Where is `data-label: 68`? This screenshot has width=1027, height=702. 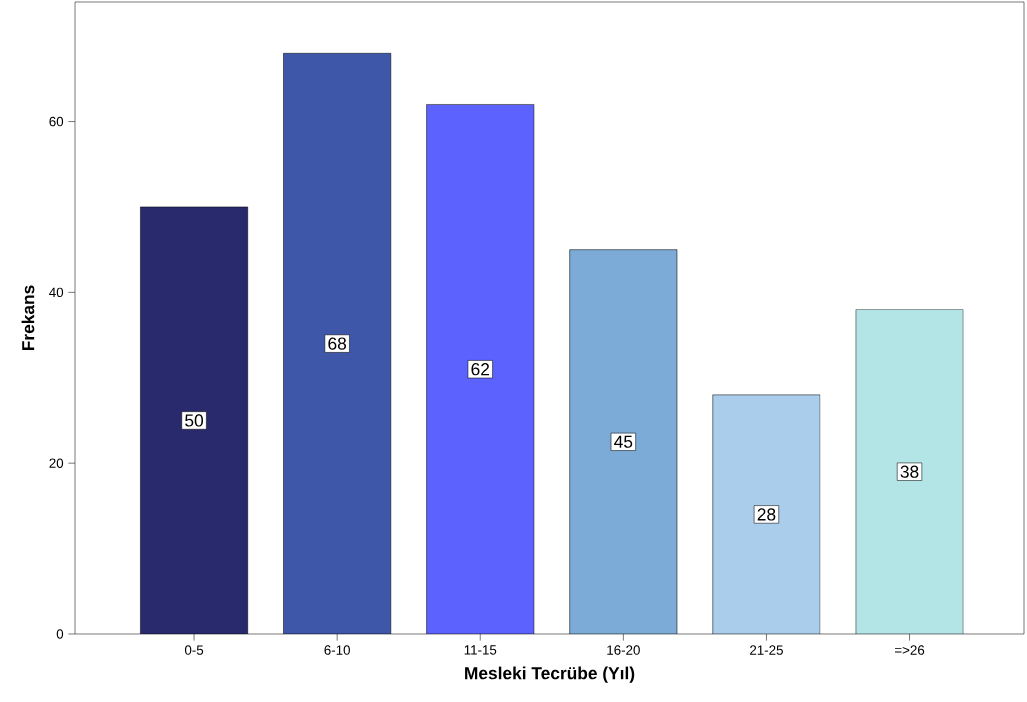
data-label: 68 is located at coordinates (337, 343).